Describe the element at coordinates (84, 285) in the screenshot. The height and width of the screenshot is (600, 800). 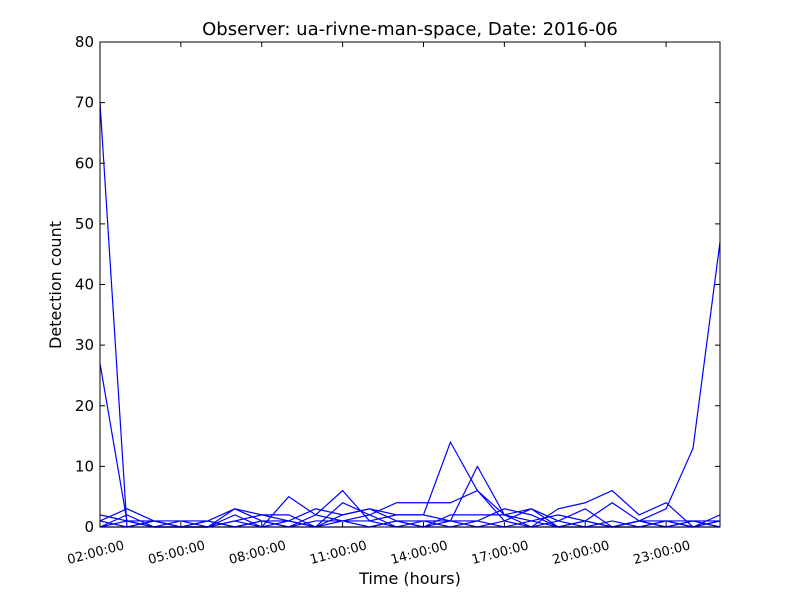
I see `y-tick-label: 40` at that location.